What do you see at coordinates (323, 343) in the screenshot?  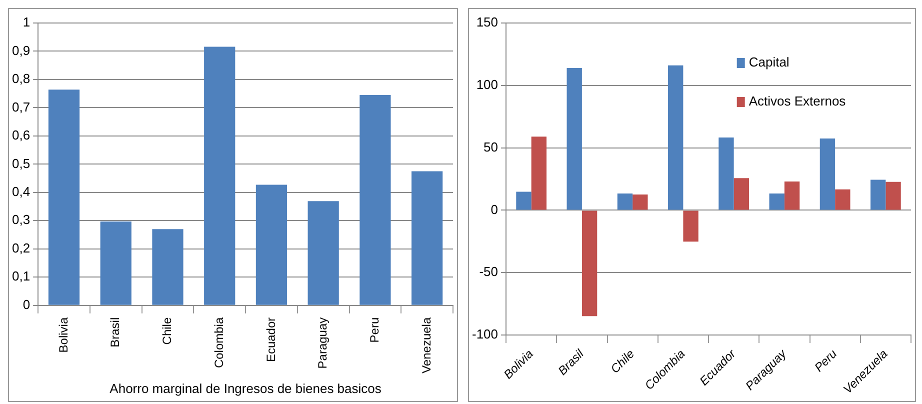 I see `x-tick-label: Paraguay` at bounding box center [323, 343].